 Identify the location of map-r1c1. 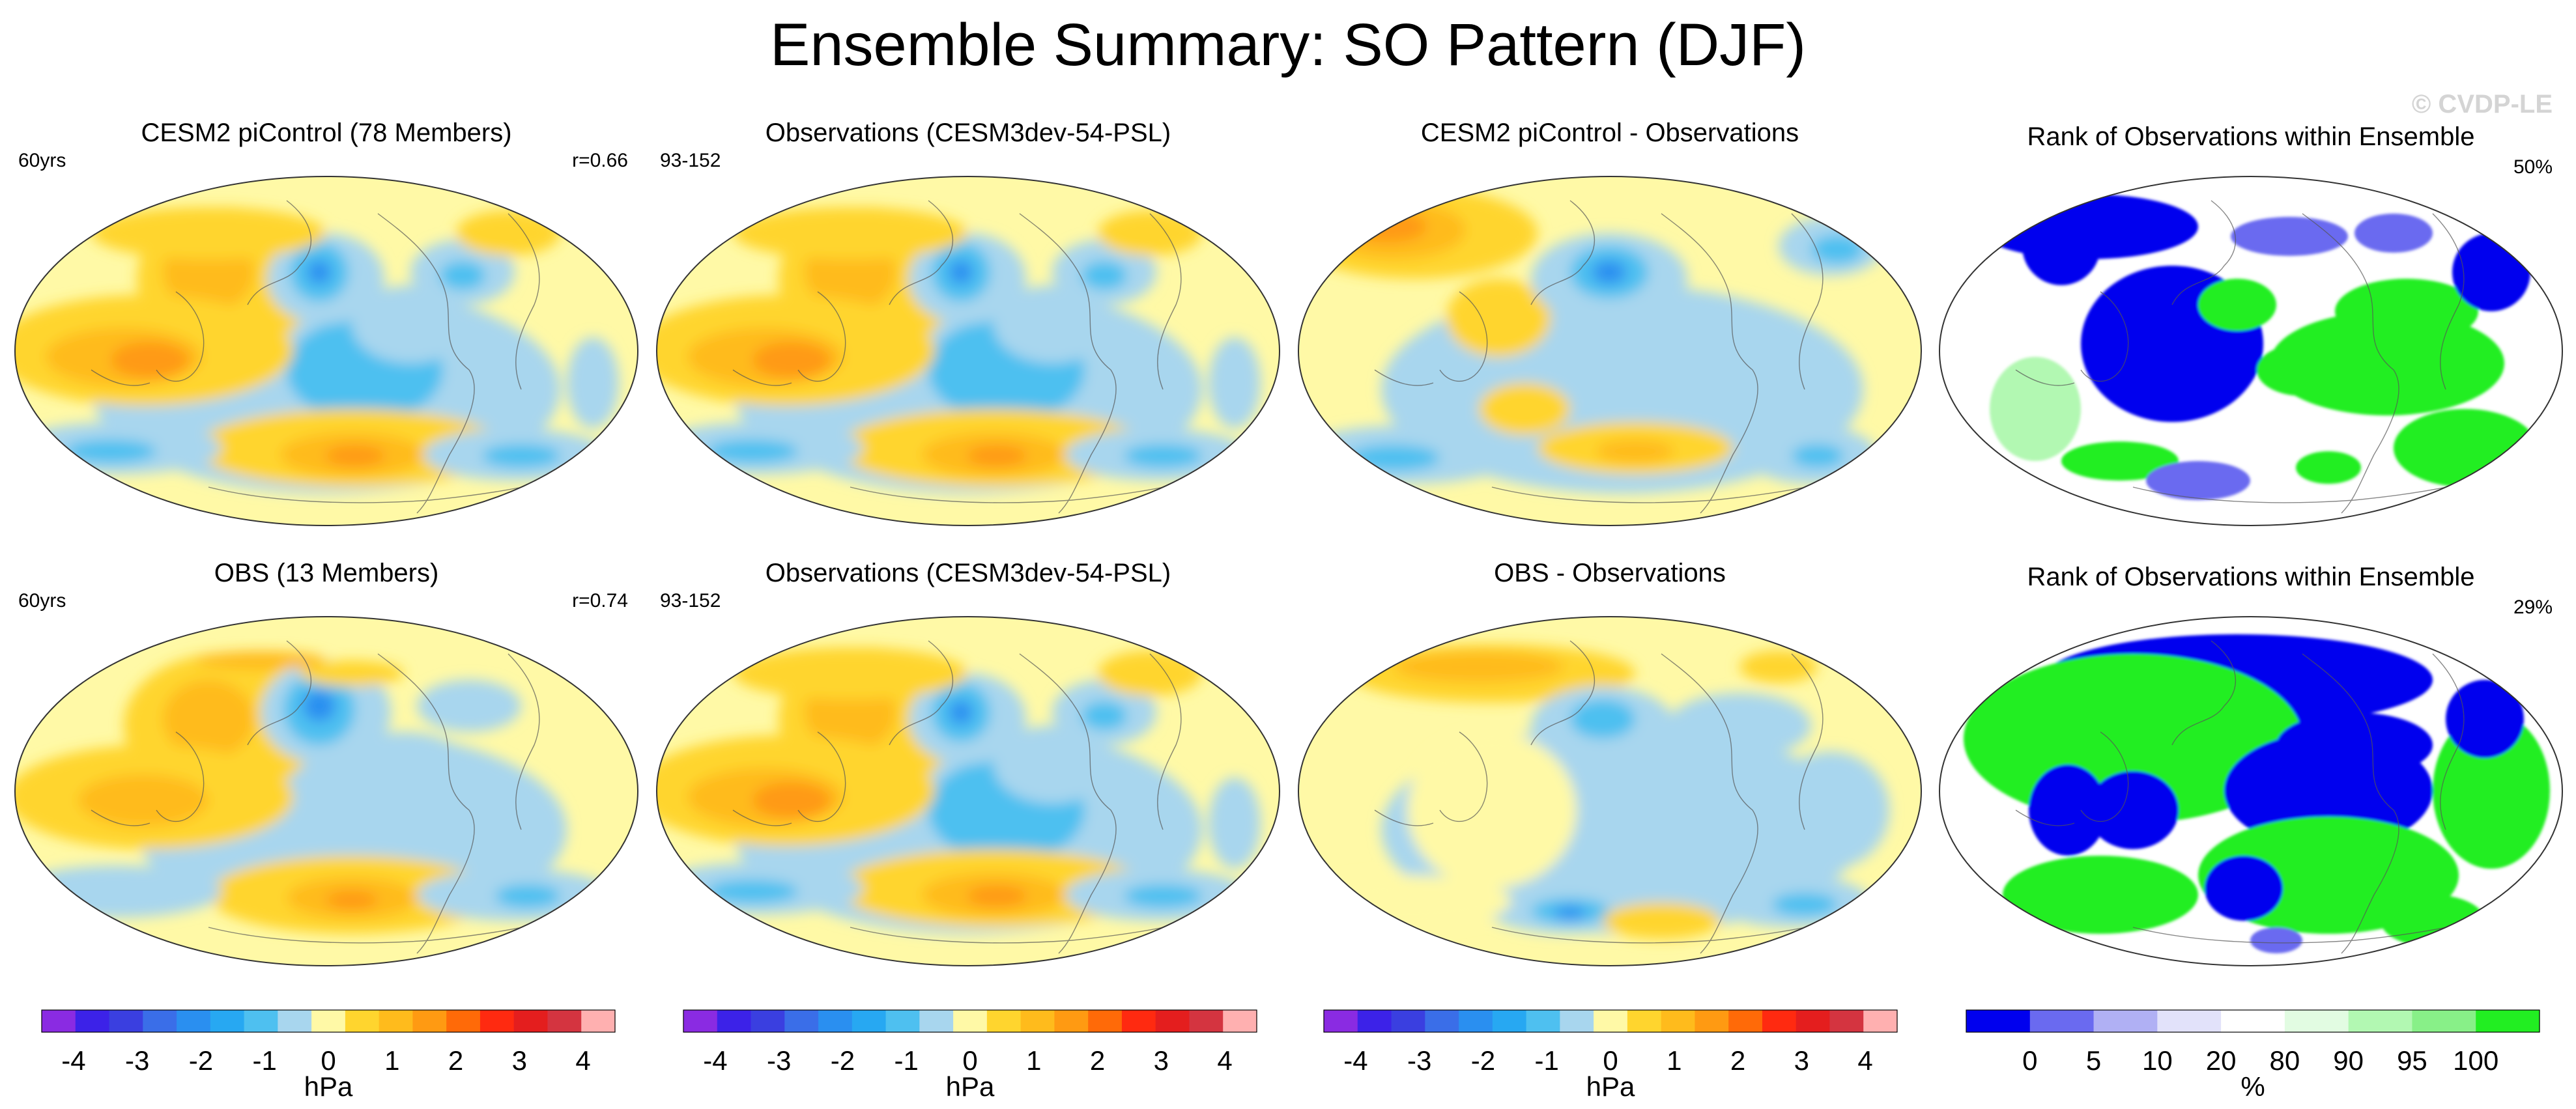
(326, 351).